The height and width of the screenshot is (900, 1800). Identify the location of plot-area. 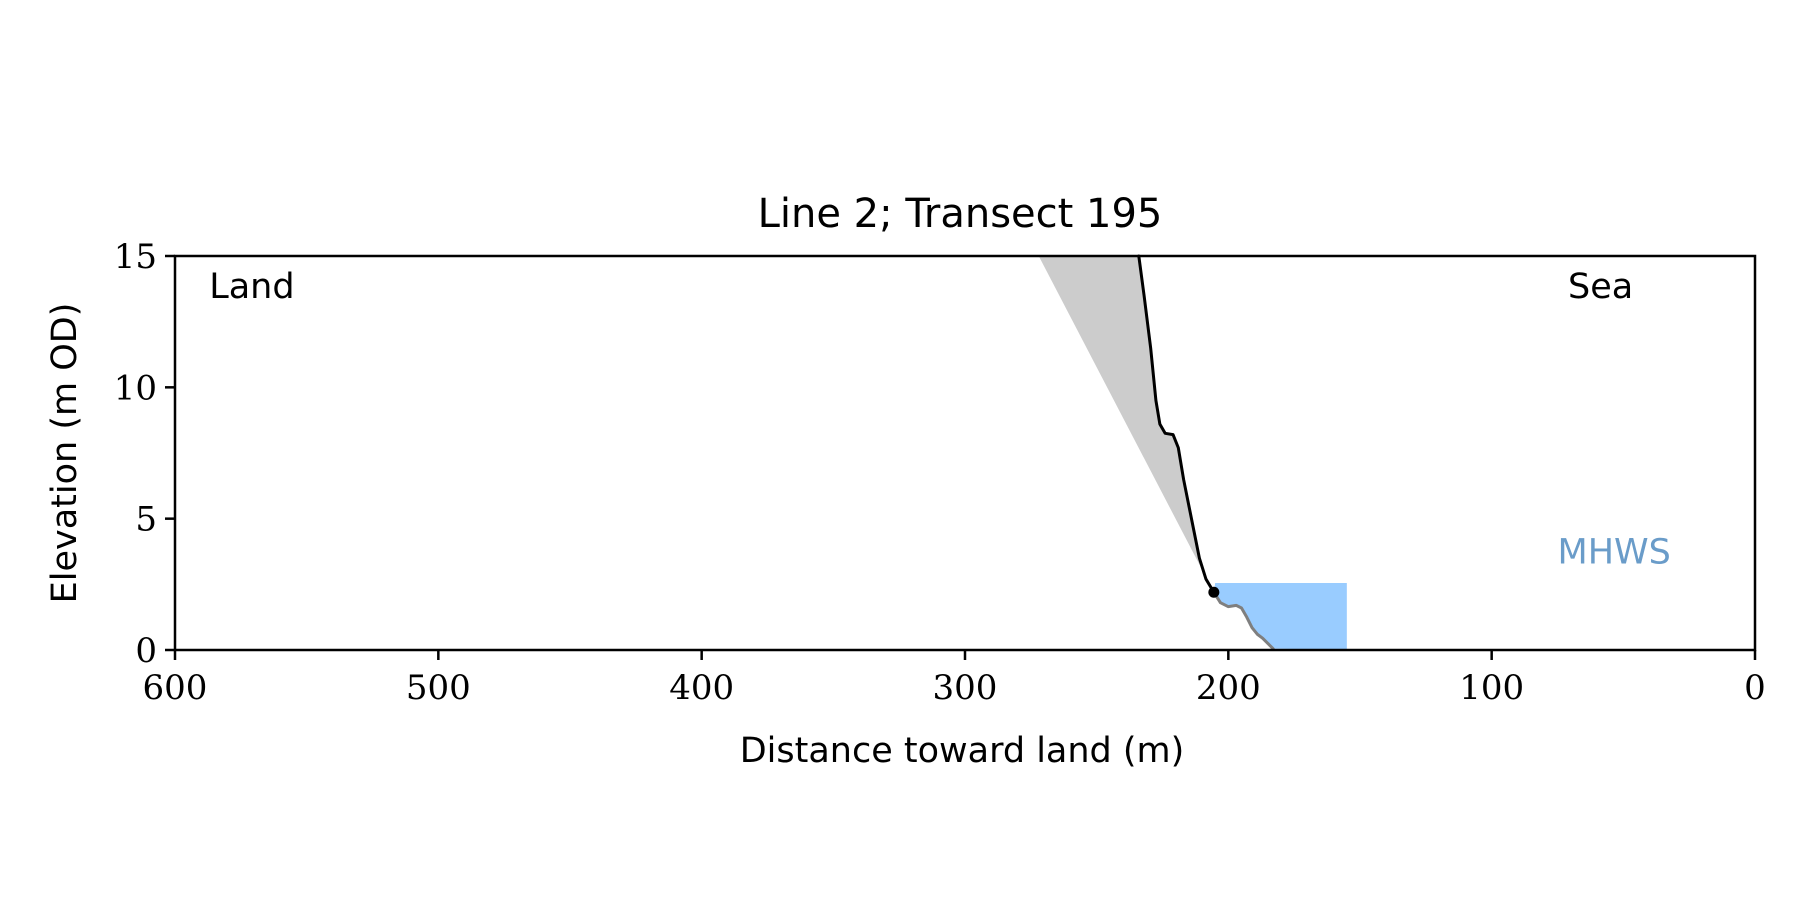
(1192, 452).